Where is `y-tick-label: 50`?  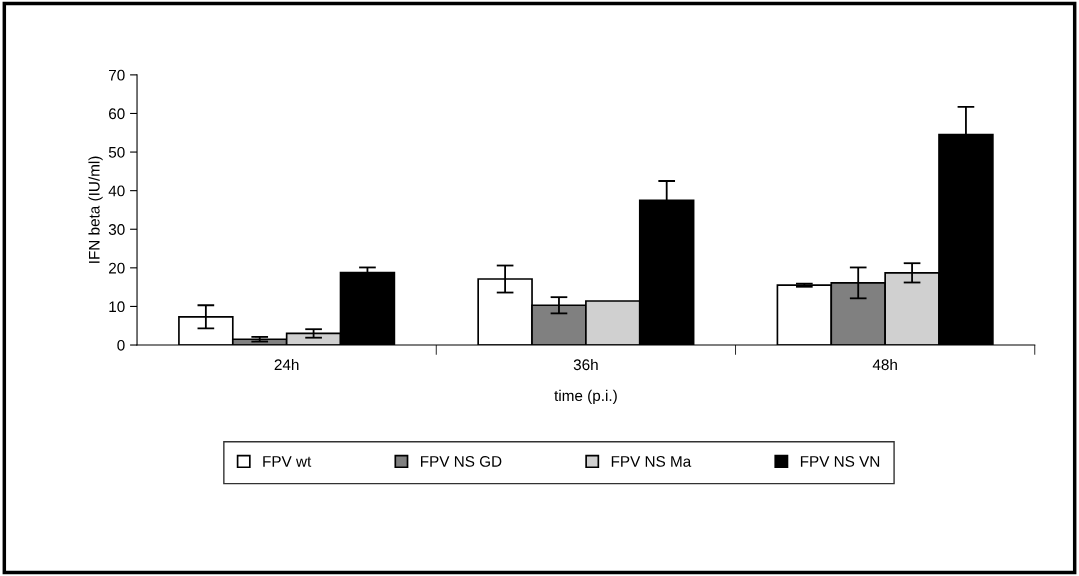 y-tick-label: 50 is located at coordinates (116, 152).